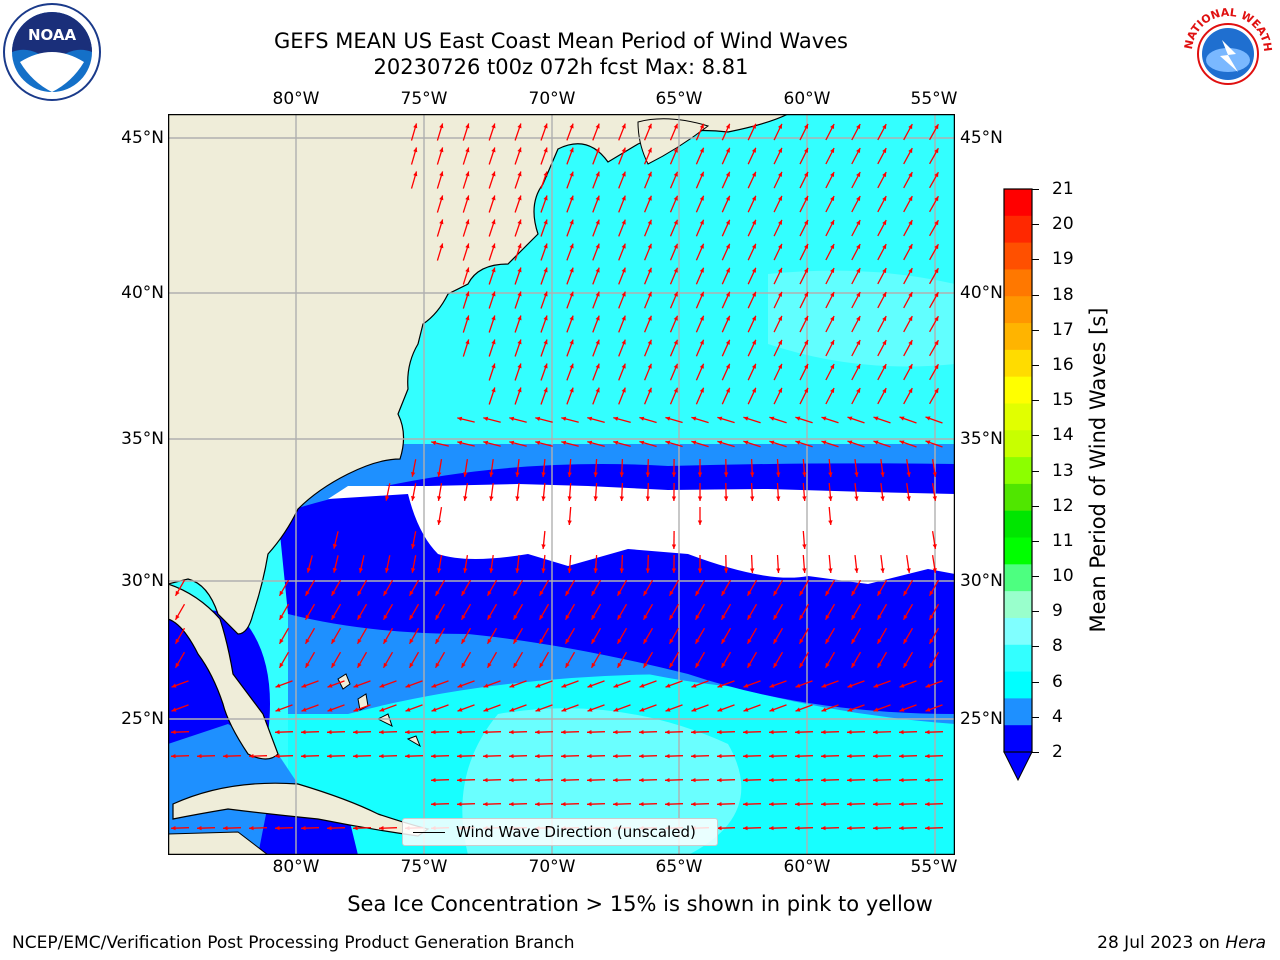  What do you see at coordinates (1057, 681) in the screenshot?
I see `colorbar-tick-label: 6` at bounding box center [1057, 681].